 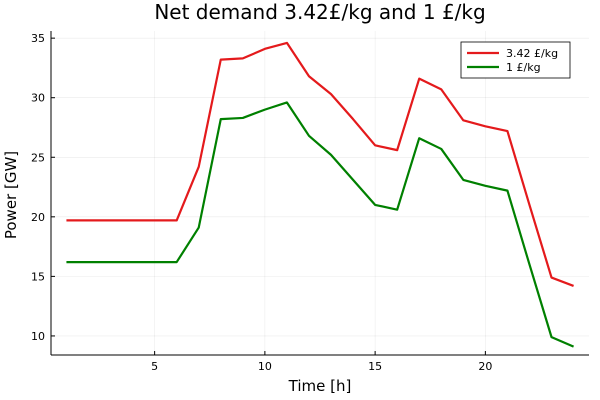 What do you see at coordinates (38, 38) in the screenshot?
I see `y-tick-label: 35` at bounding box center [38, 38].